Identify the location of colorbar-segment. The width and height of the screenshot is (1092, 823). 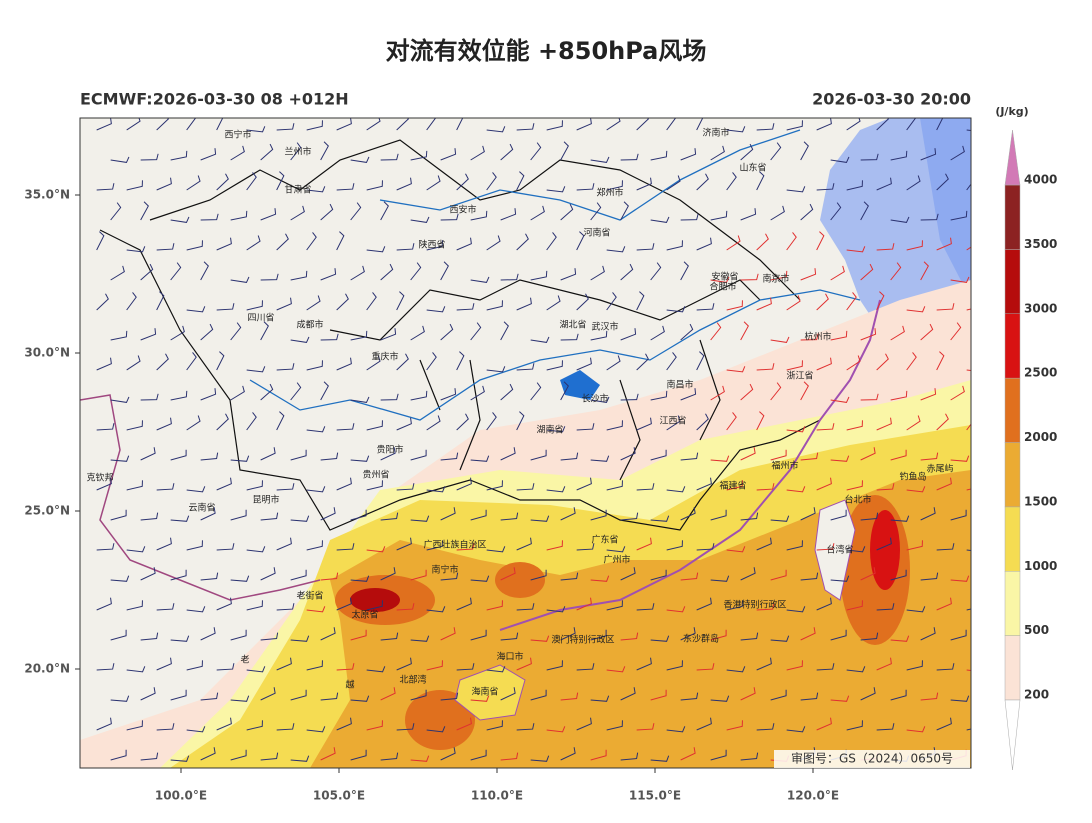
(1012, 475).